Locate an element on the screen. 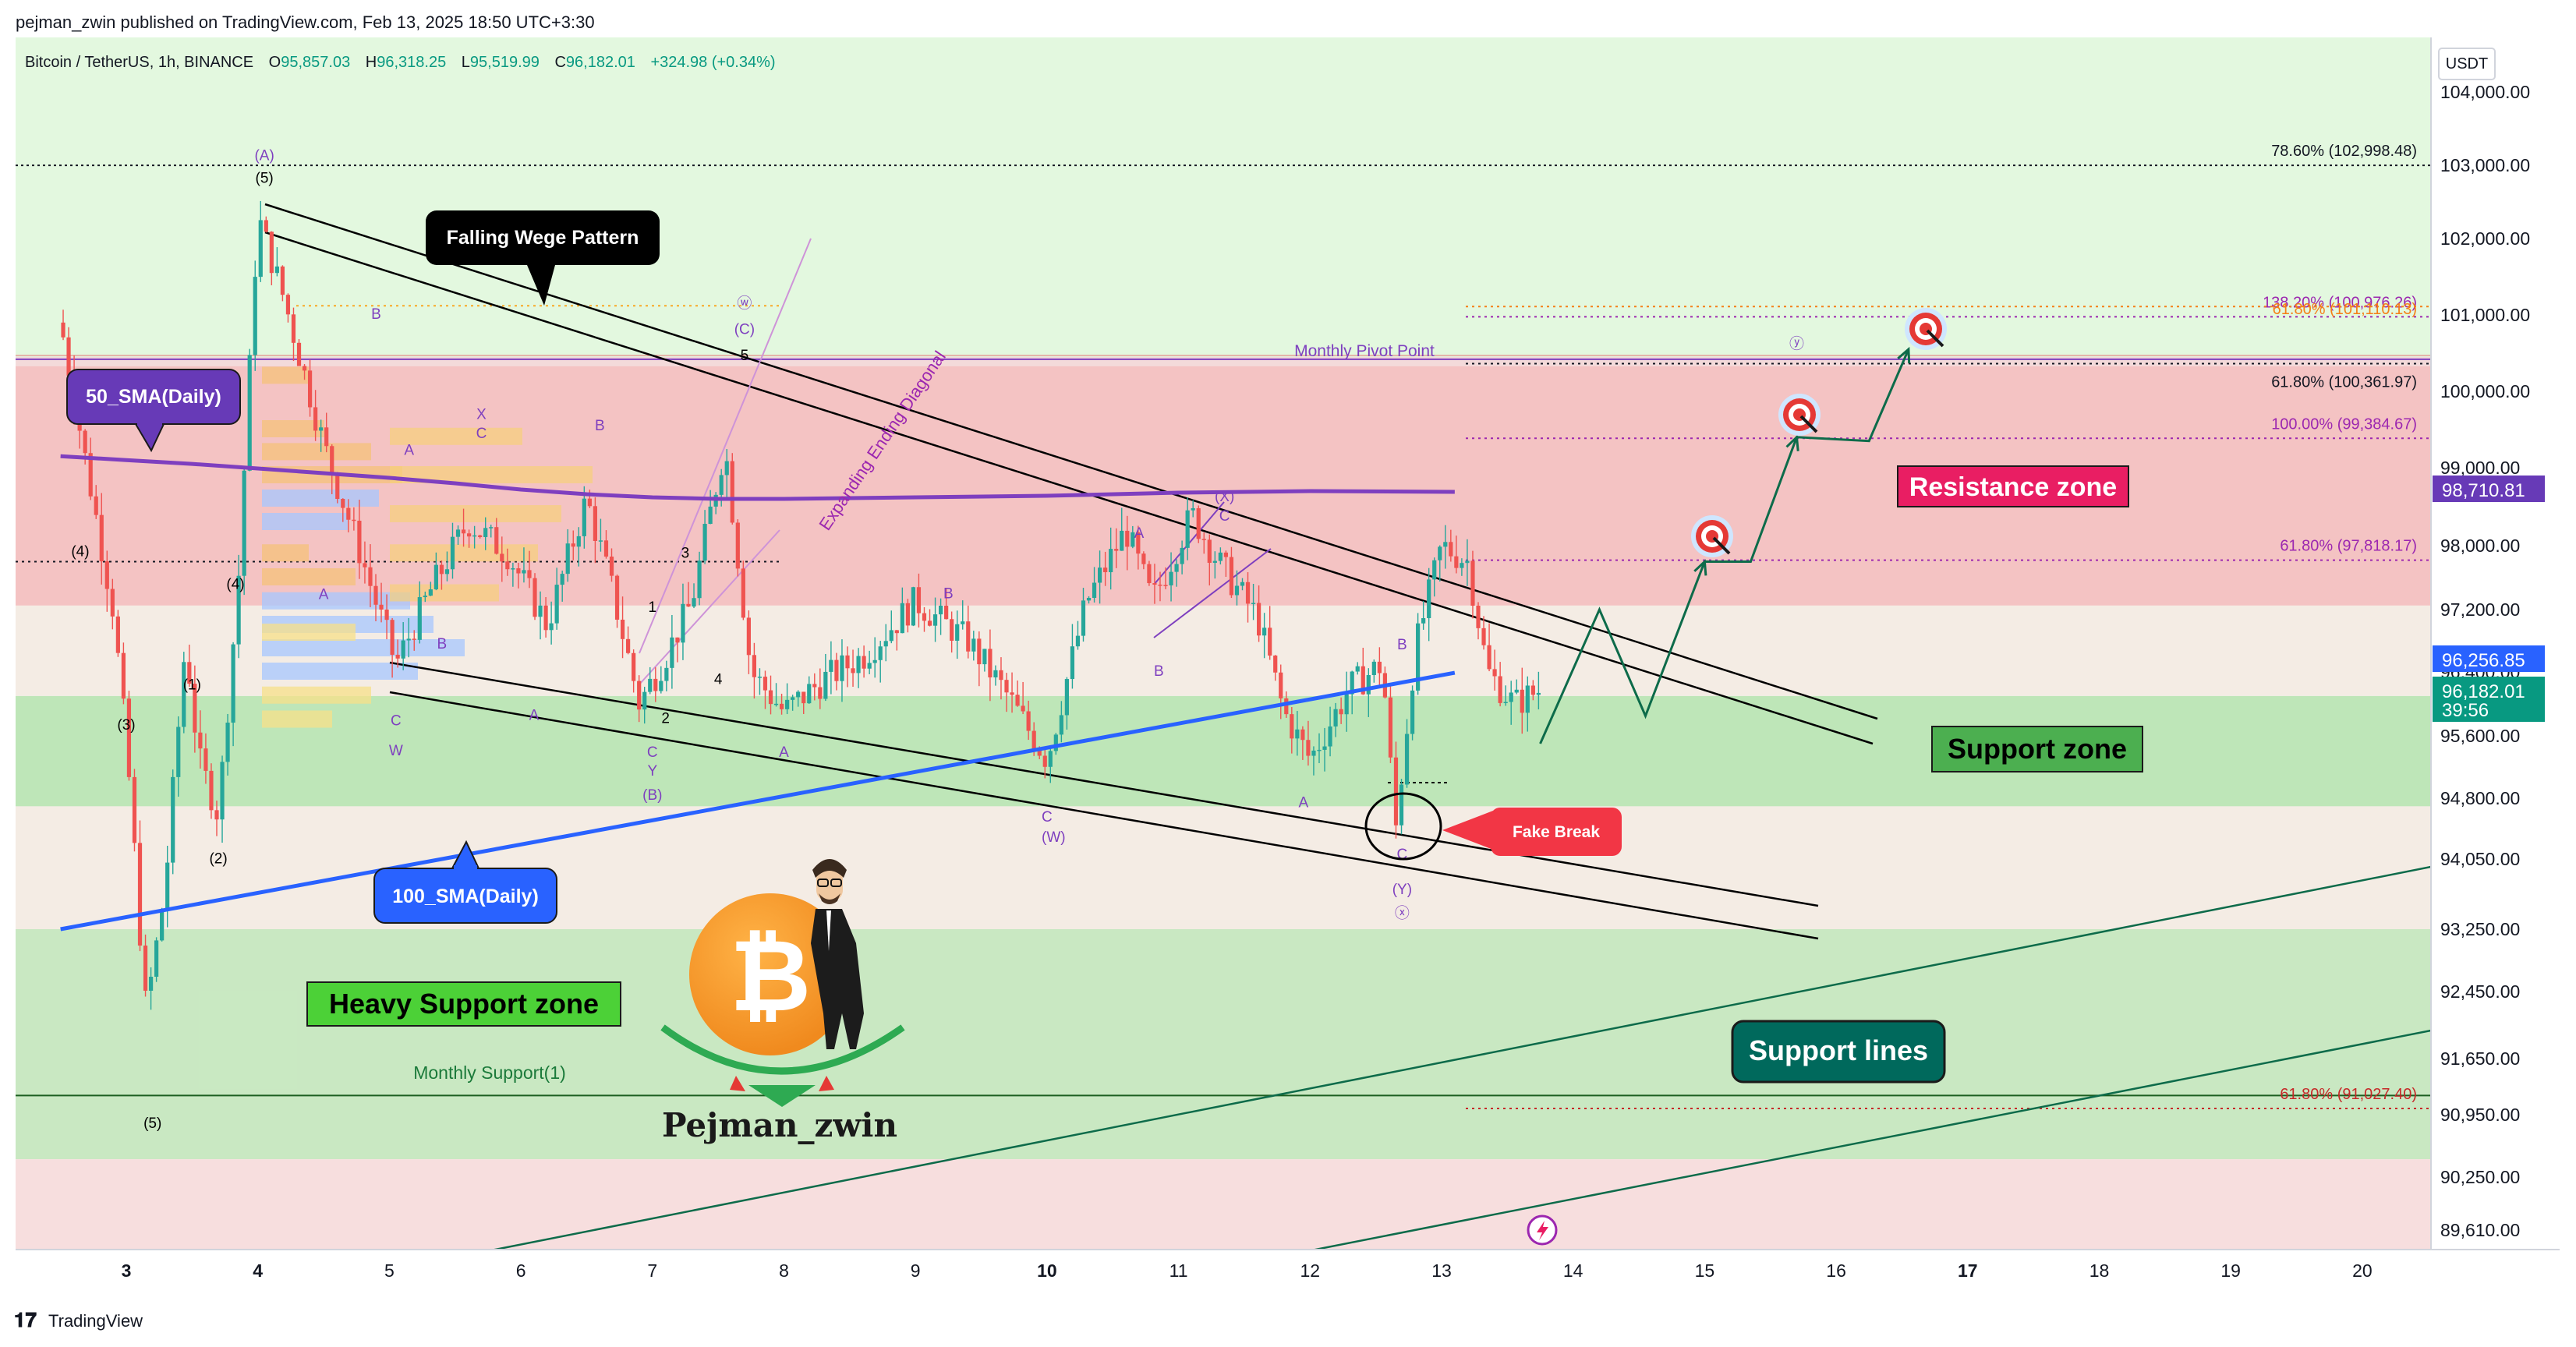 Image resolution: width=2576 pixels, height=1347 pixels. sma100-label: 100_SMA(Daily) is located at coordinates (465, 897).